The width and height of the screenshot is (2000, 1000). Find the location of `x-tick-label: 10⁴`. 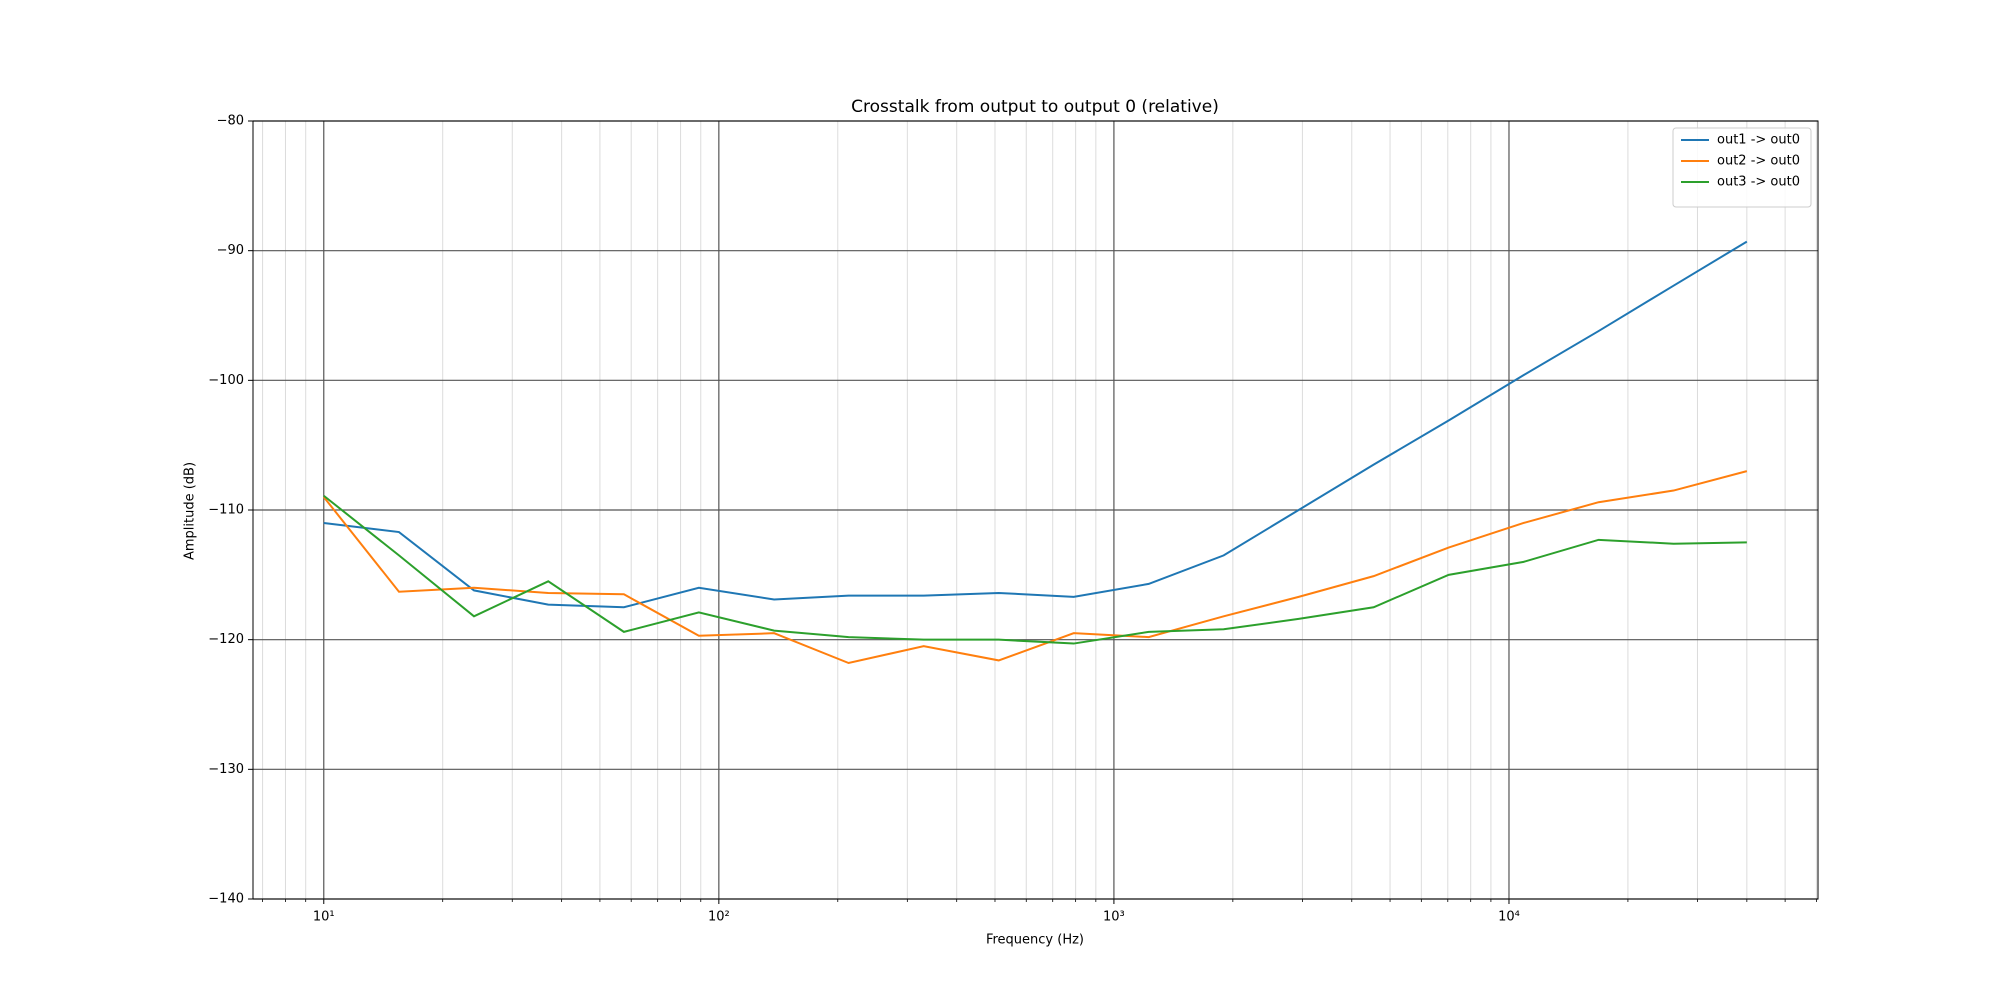

x-tick-label: 10⁴ is located at coordinates (1509, 917).